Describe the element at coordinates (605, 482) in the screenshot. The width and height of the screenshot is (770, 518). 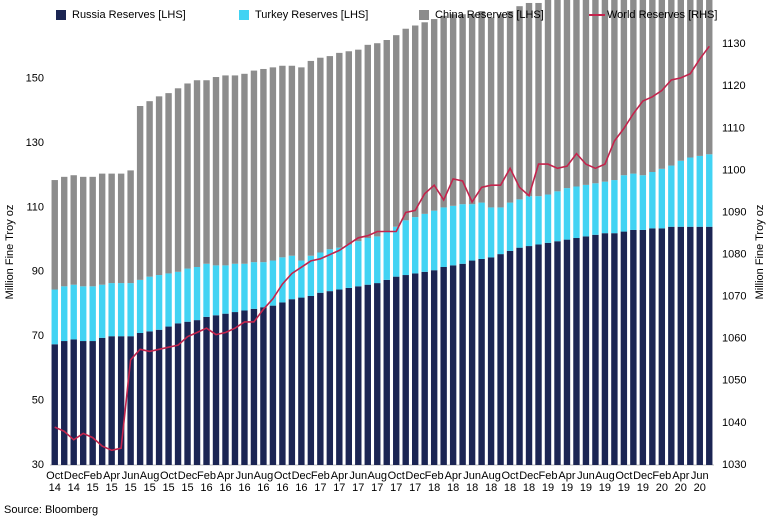
I see `x-tick-label: Aug 19` at that location.